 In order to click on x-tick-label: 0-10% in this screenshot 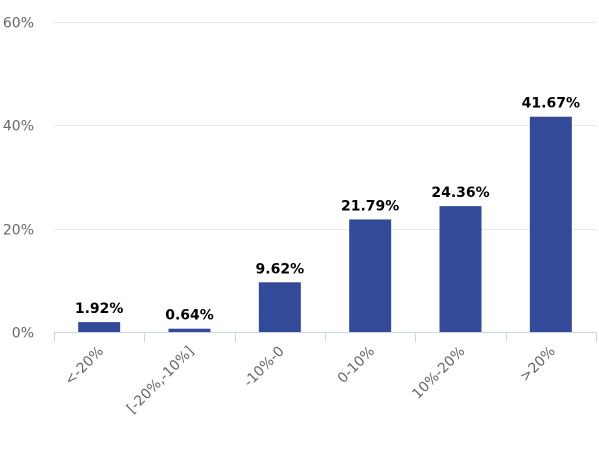, I will do `click(356, 365)`.